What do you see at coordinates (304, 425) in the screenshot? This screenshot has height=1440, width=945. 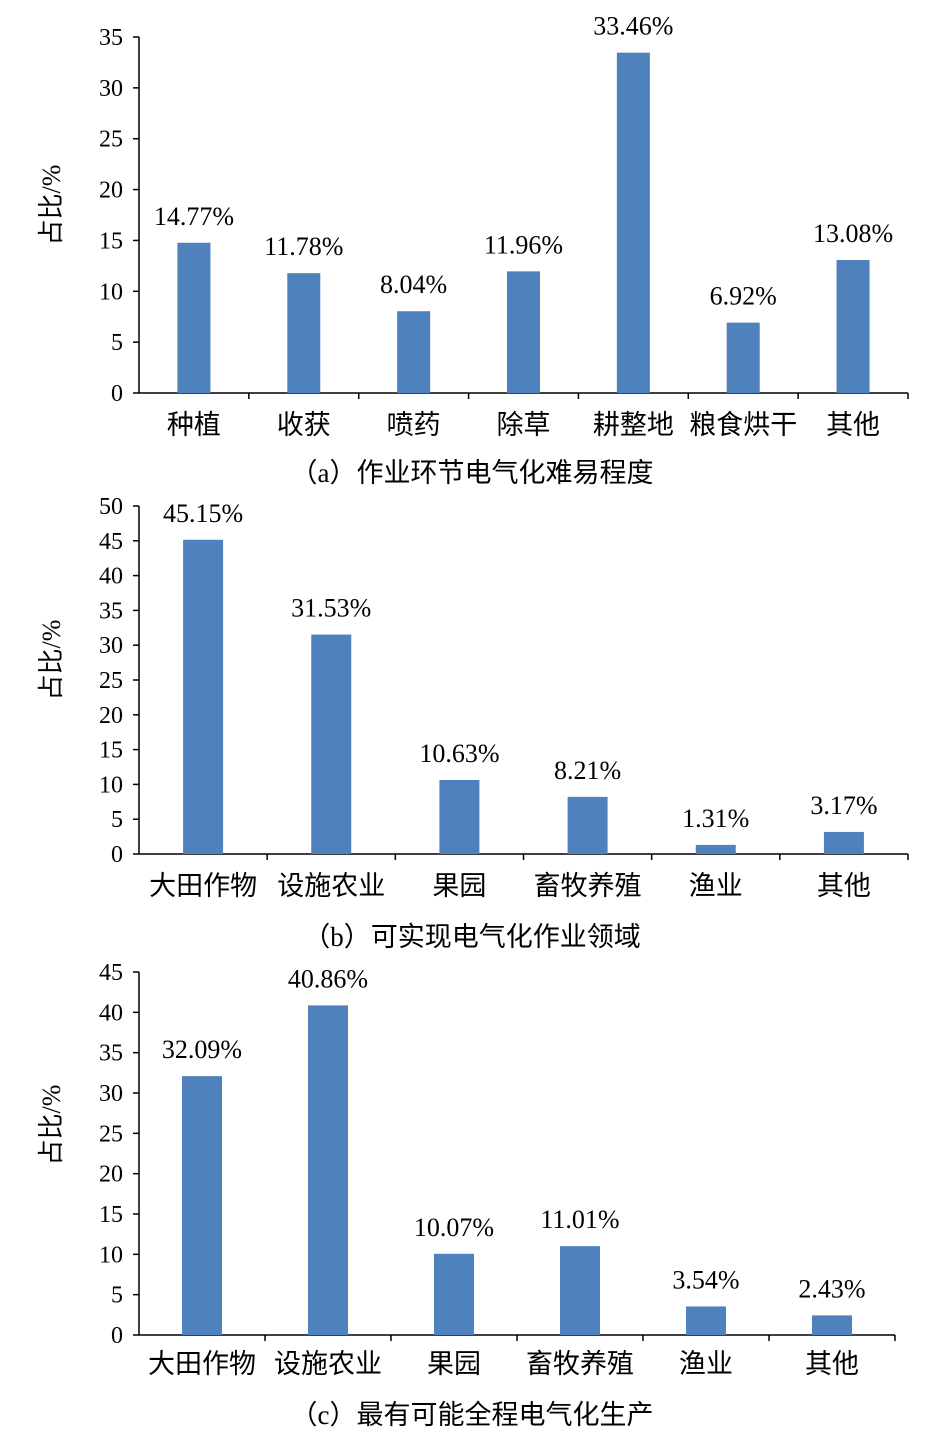 I see `category-label: 收获` at bounding box center [304, 425].